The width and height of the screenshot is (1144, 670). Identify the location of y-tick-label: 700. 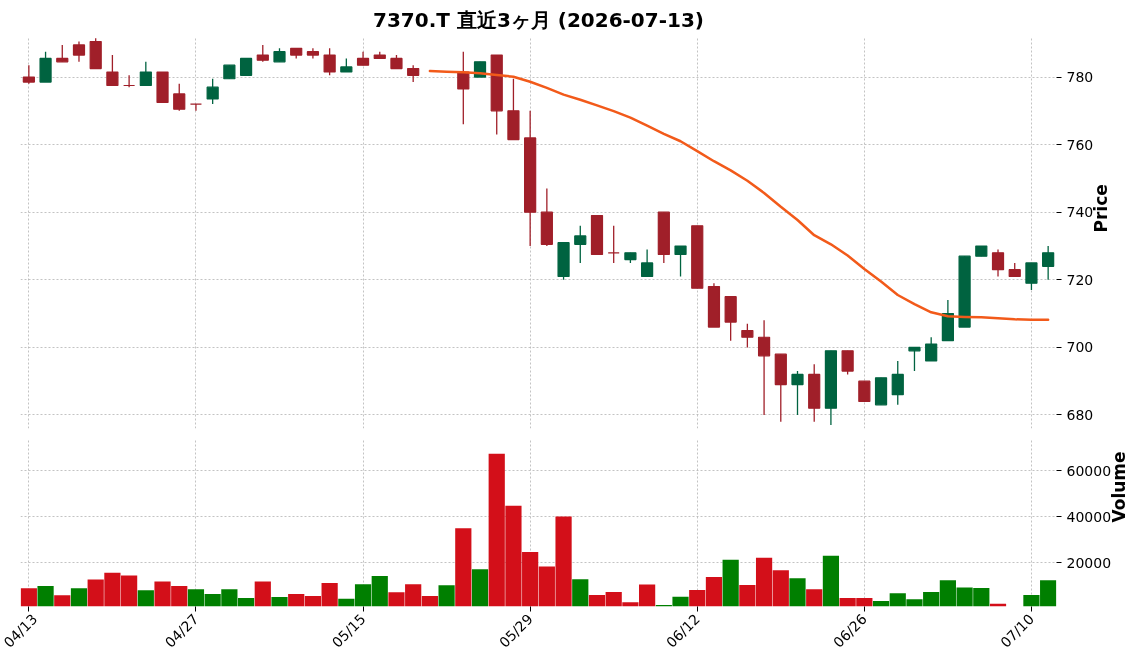
(1080, 347).